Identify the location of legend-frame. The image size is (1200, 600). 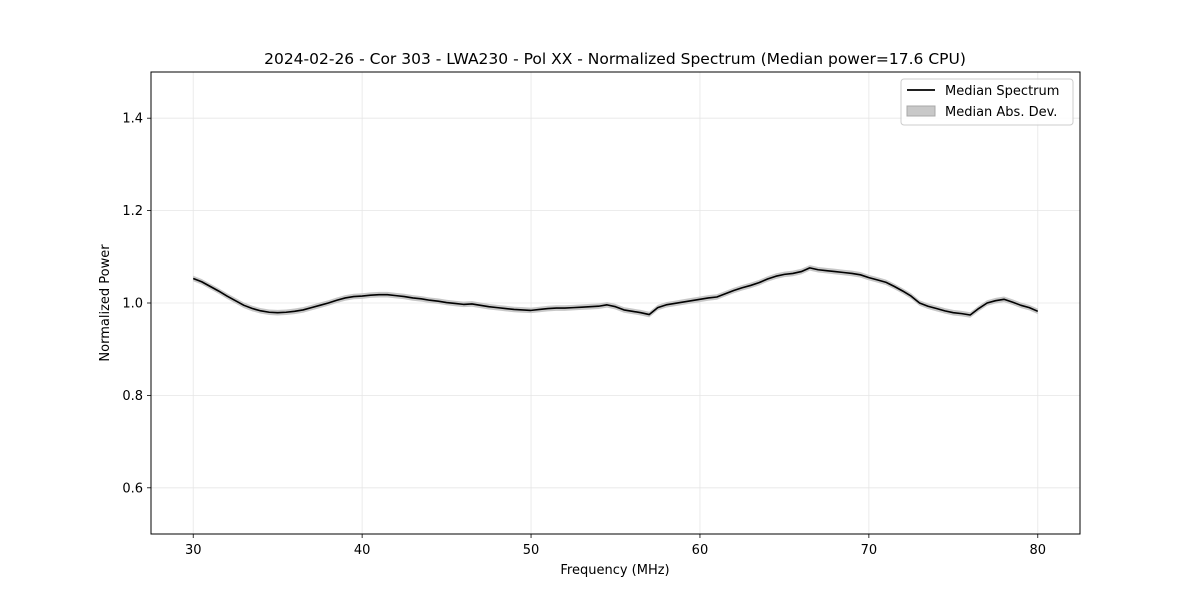
(987, 102).